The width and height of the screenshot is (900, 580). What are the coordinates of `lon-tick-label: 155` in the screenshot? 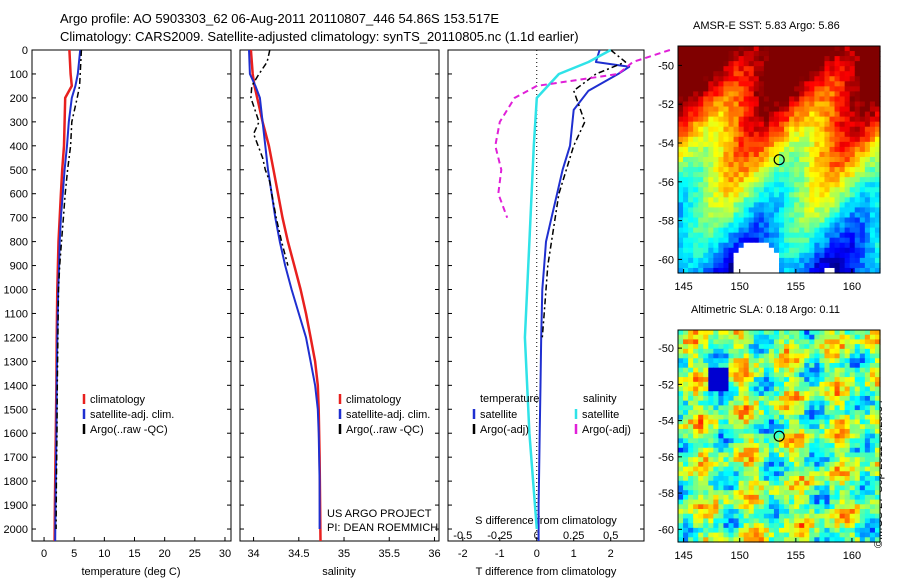 It's located at (796, 556).